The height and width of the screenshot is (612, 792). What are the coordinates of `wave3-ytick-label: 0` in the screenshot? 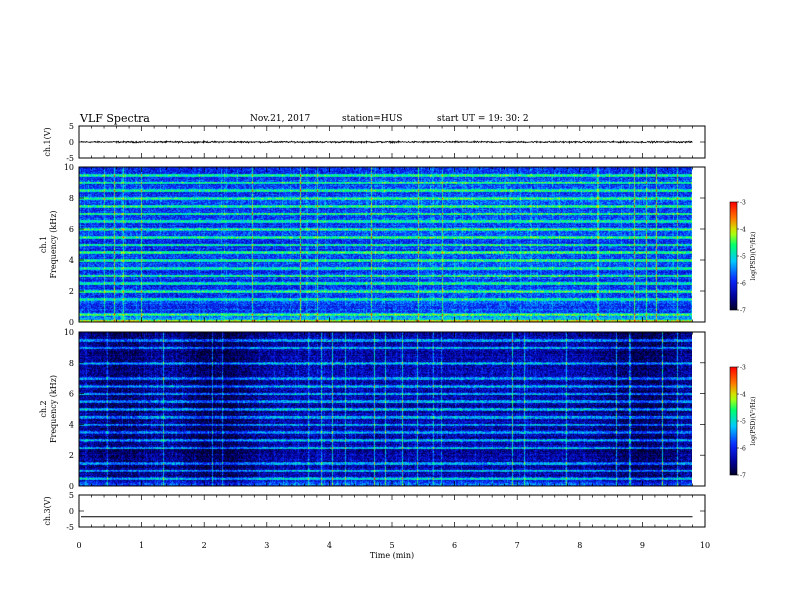 It's located at (71, 511).